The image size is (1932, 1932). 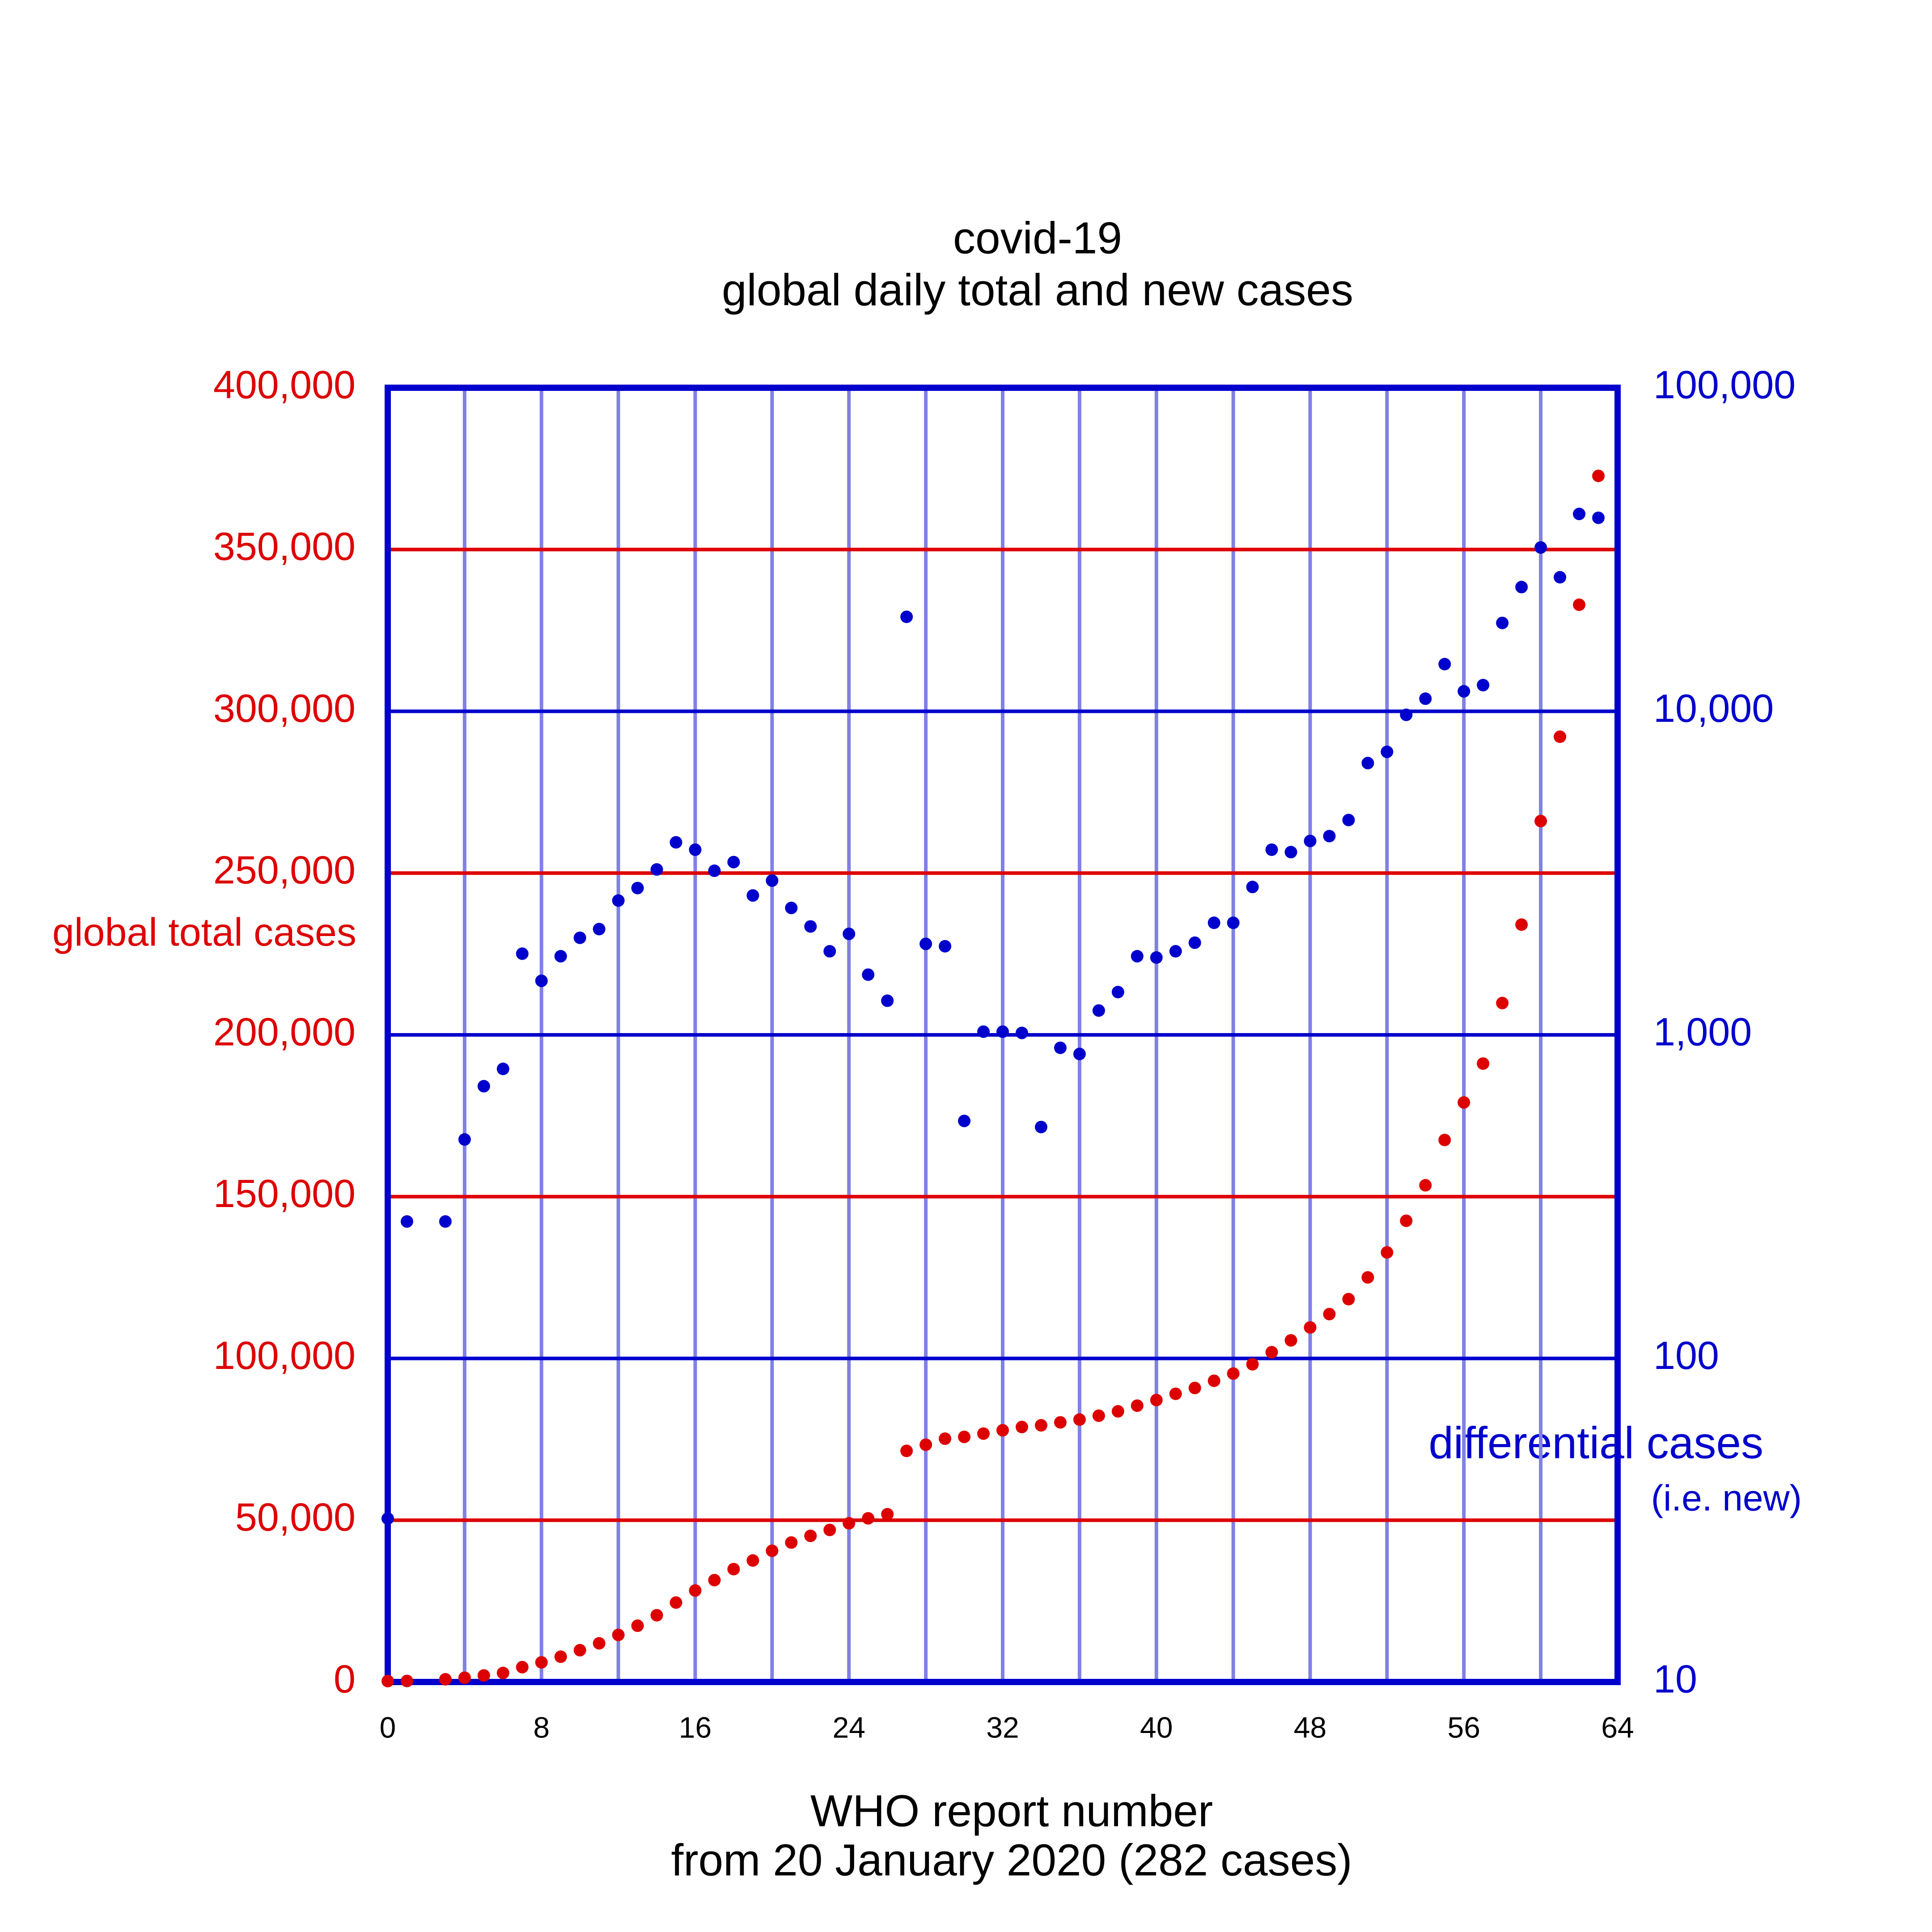 I want to click on y2-axis-label: differential cases, so click(x=1595, y=1443).